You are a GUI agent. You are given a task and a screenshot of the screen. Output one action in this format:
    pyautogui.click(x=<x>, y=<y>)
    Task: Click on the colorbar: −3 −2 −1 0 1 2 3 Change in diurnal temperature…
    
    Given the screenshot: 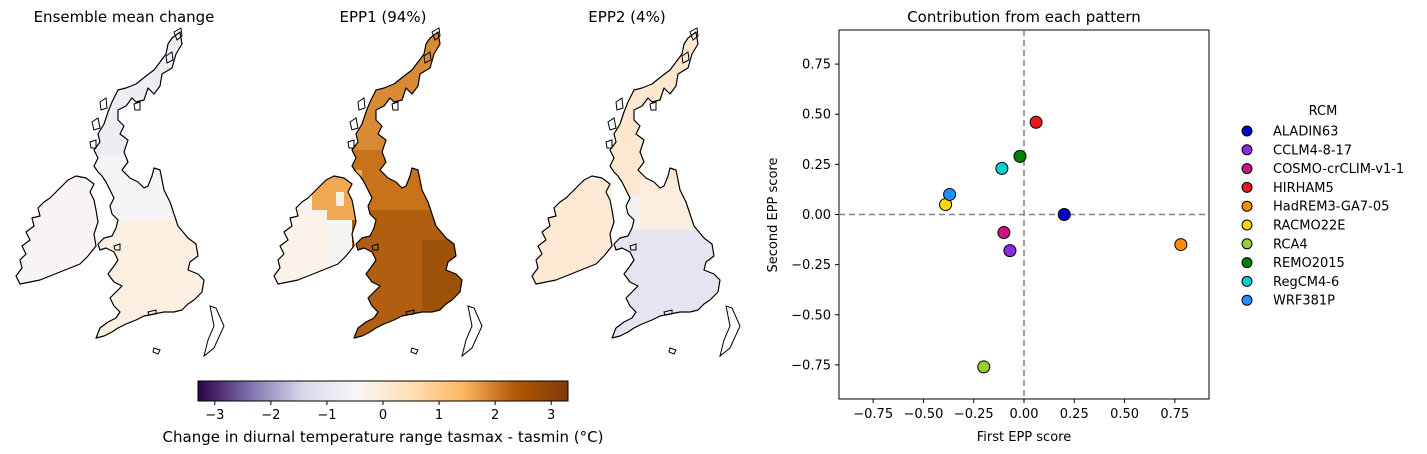 What is the action you would take?
    pyautogui.click(x=383, y=413)
    